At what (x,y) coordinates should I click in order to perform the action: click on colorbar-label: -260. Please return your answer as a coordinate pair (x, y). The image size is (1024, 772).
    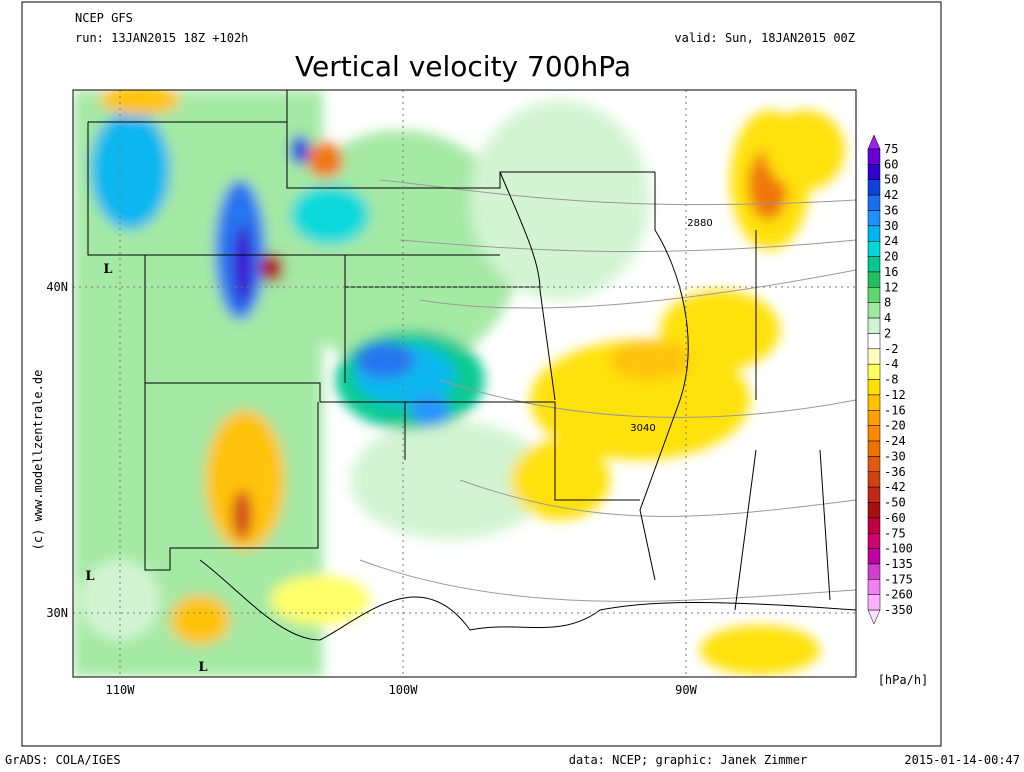
    Looking at the image, I should click on (898, 595).